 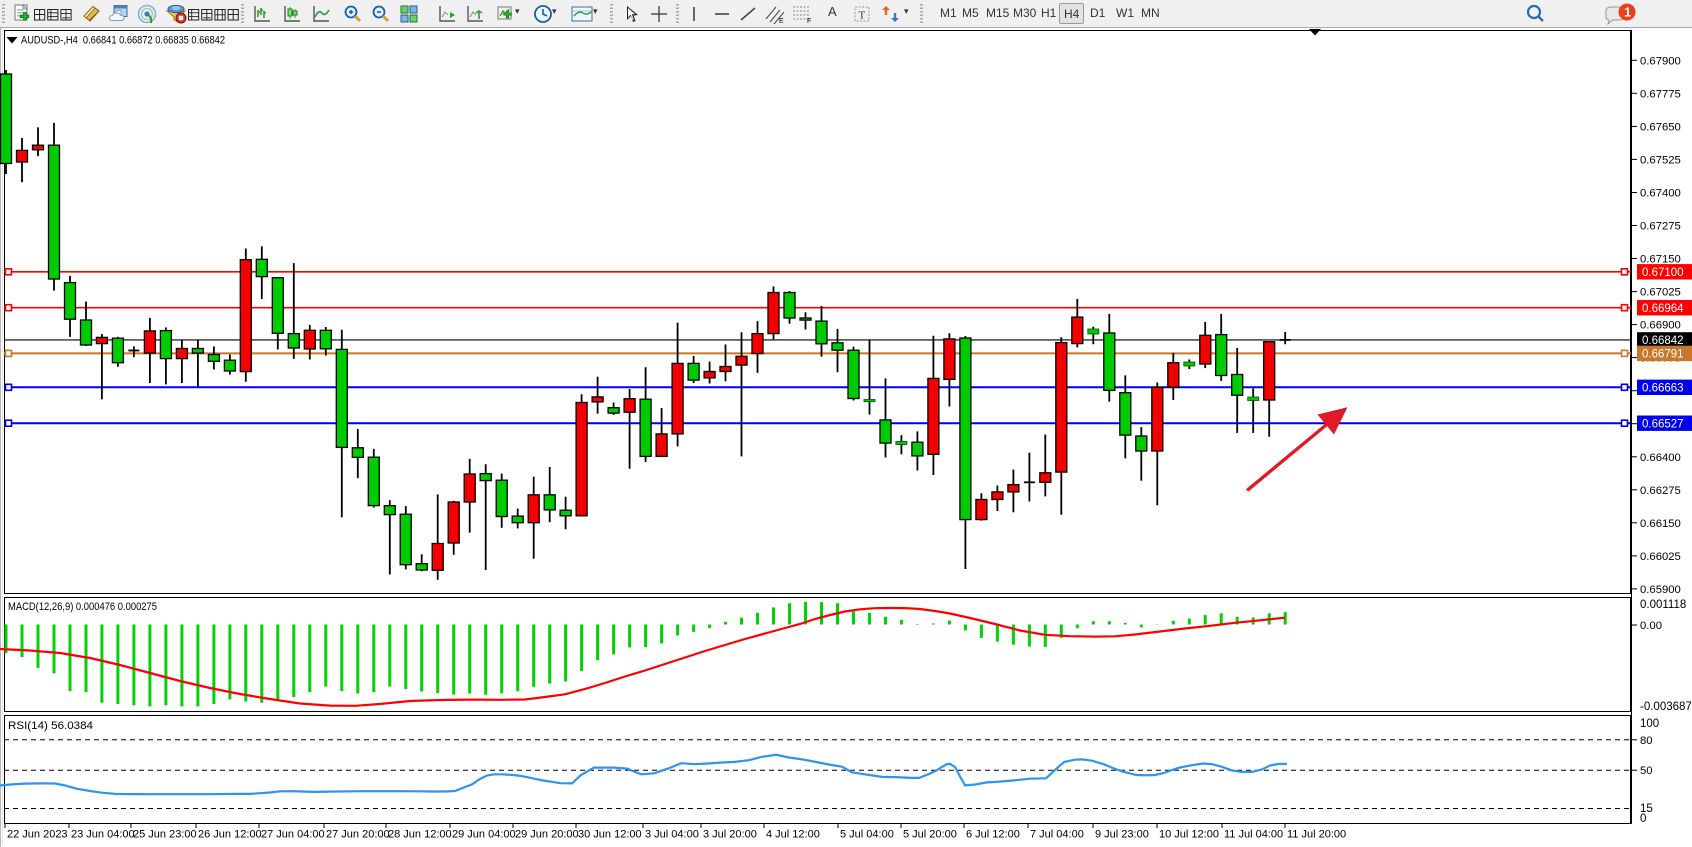 I want to click on svg-text: 22 Jun 2023, so click(x=37, y=835).